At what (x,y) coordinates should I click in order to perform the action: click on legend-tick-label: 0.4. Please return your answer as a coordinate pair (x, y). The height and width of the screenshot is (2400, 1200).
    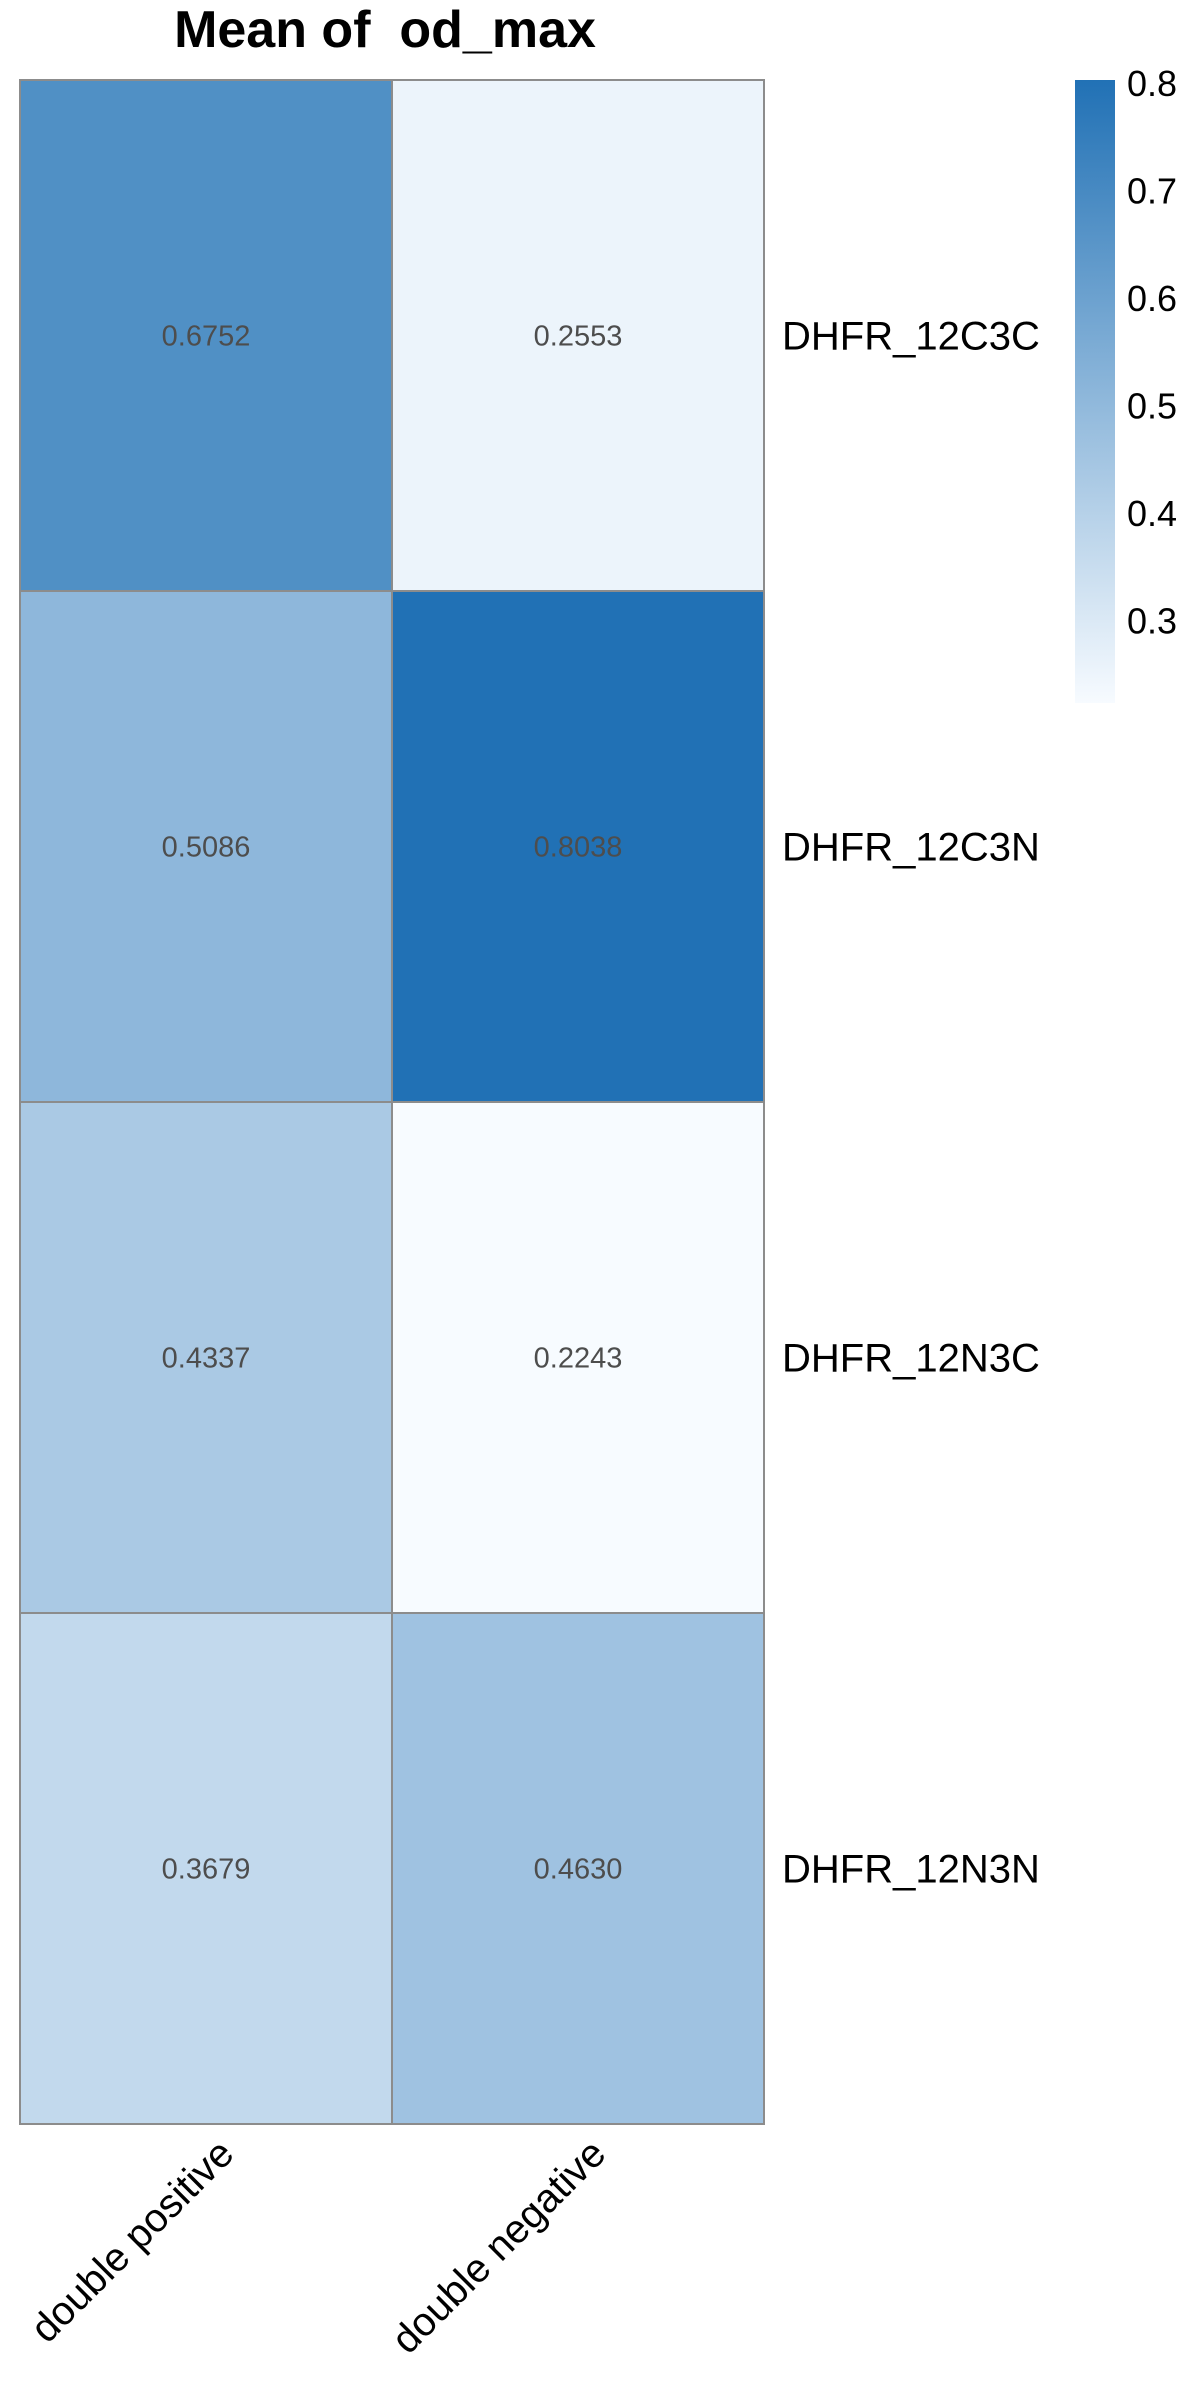
    Looking at the image, I should click on (1152, 513).